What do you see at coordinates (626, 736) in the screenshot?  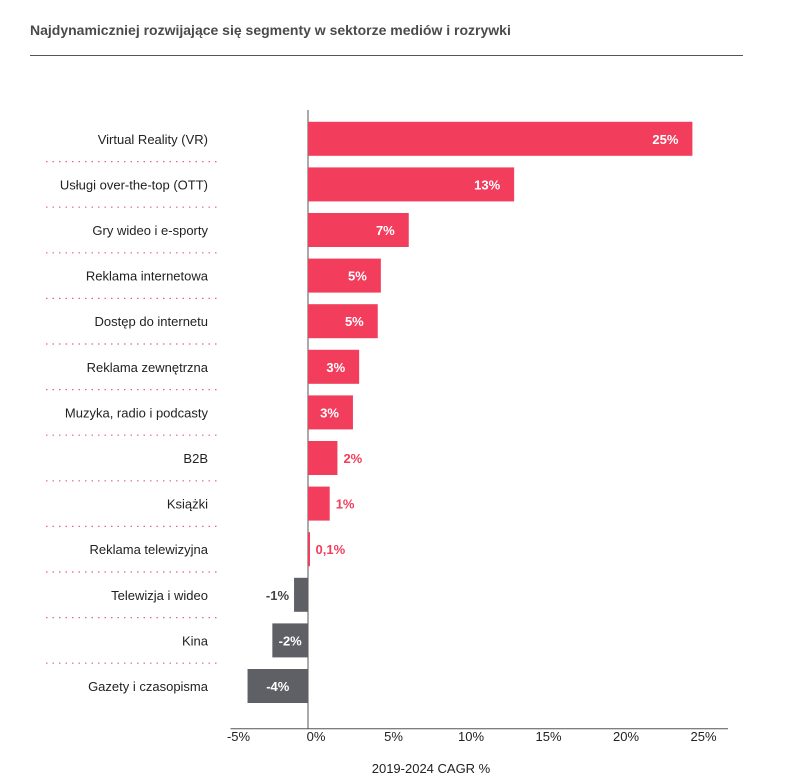 I see `x-tick-label: 20%` at bounding box center [626, 736].